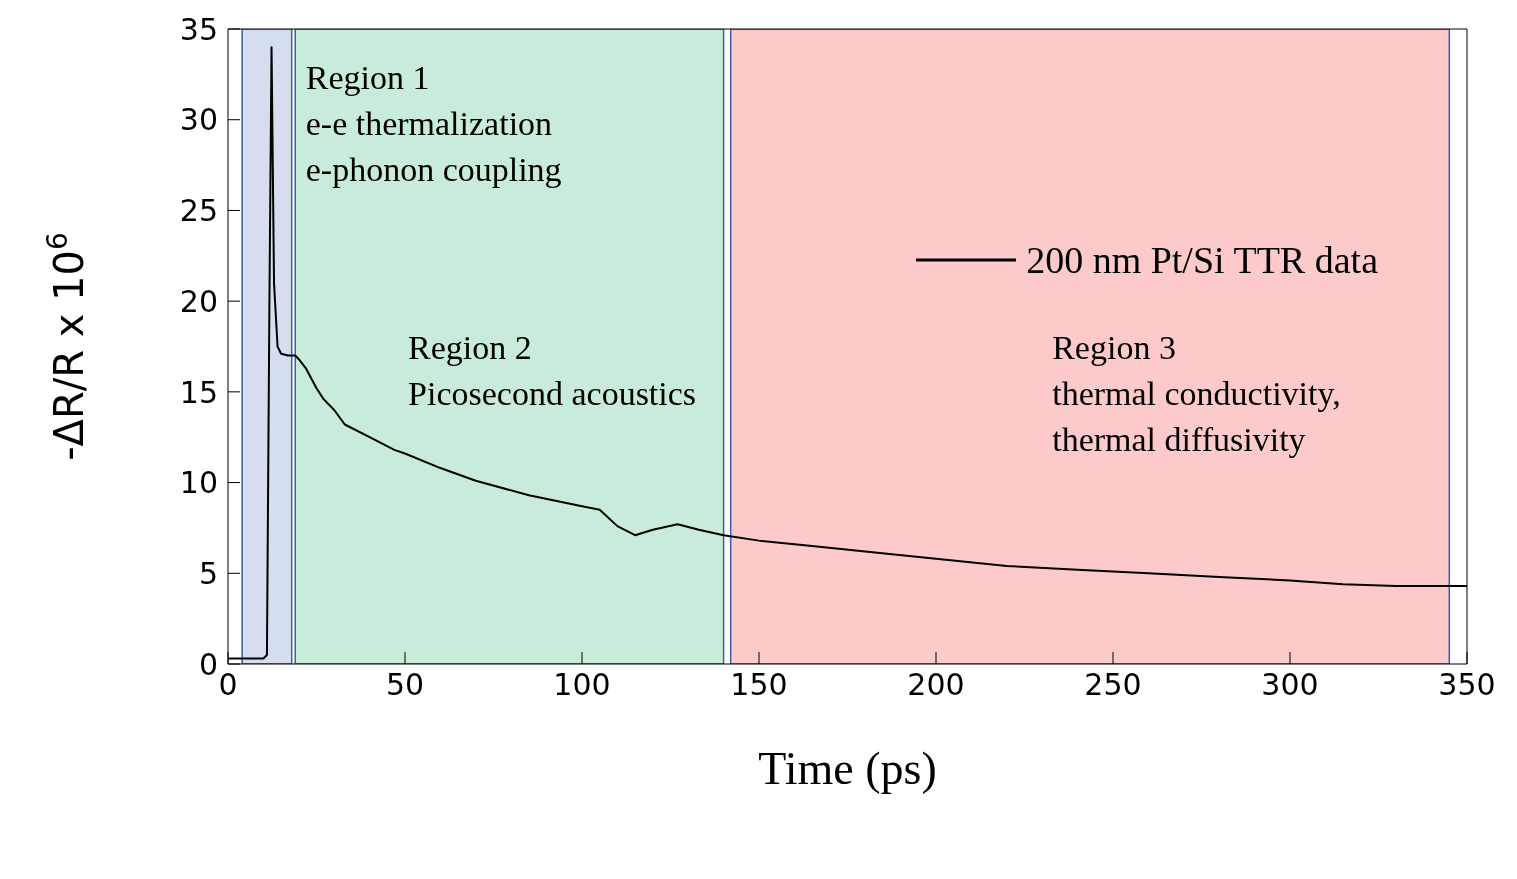  I want to click on y-tick-label: 35, so click(198, 29).